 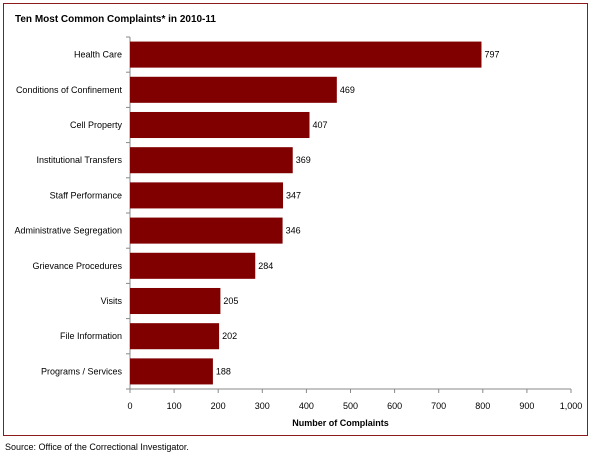 What do you see at coordinates (115, 19) in the screenshot?
I see `chart-title: Ten Most Common Complaints* in 2010-11` at bounding box center [115, 19].